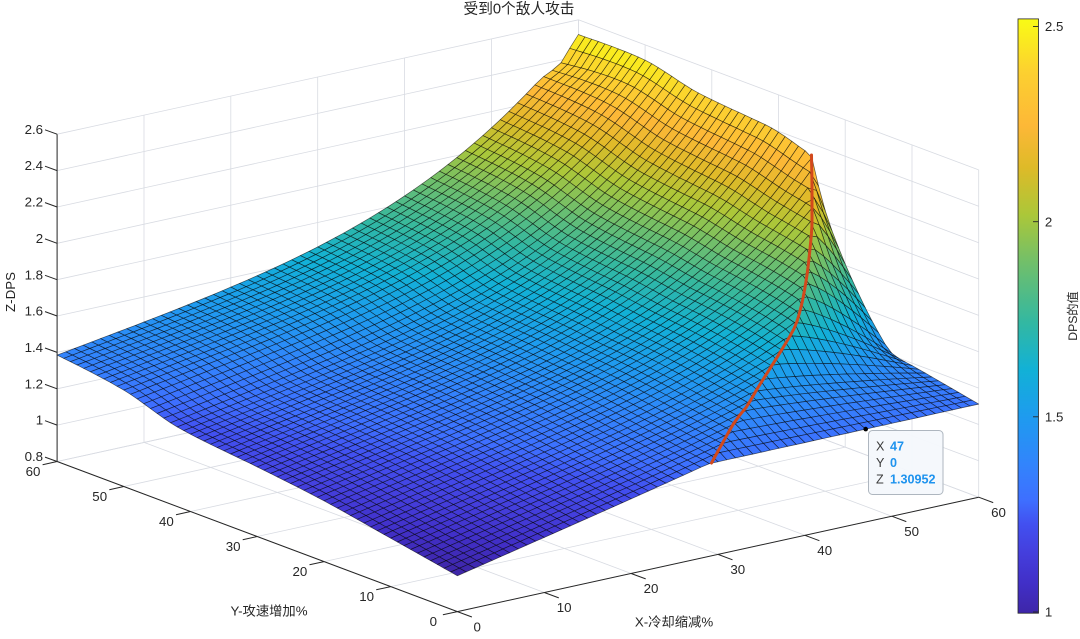 The width and height of the screenshot is (1080, 639). What do you see at coordinates (34, 274) in the screenshot?
I see `svg-text: 1.8` at bounding box center [34, 274].